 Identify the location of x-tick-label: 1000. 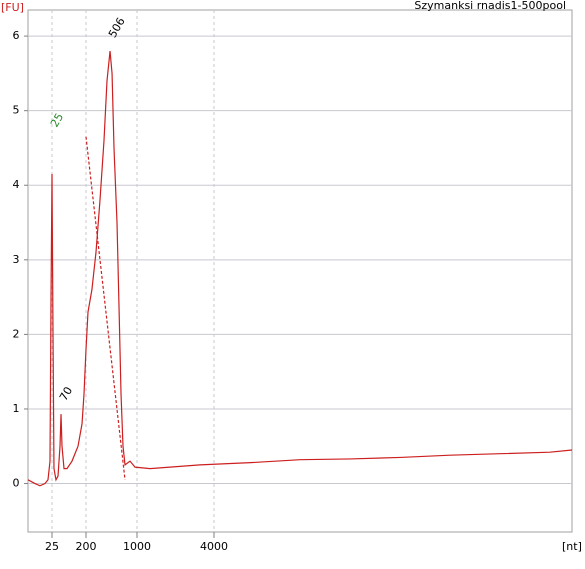
(137, 546).